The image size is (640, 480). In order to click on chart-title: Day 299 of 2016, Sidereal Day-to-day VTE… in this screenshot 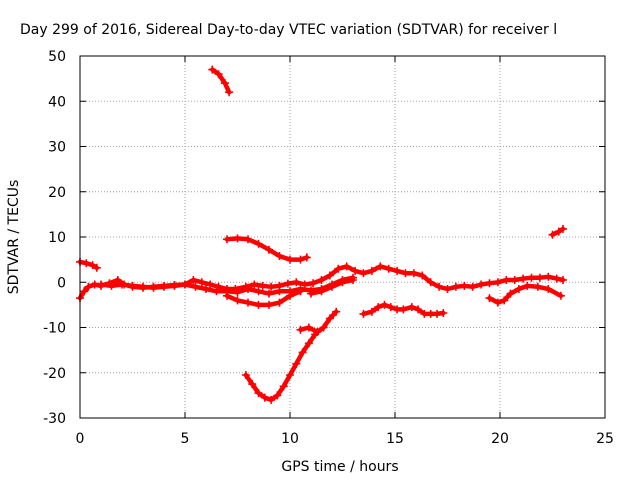, I will do `click(288, 30)`.